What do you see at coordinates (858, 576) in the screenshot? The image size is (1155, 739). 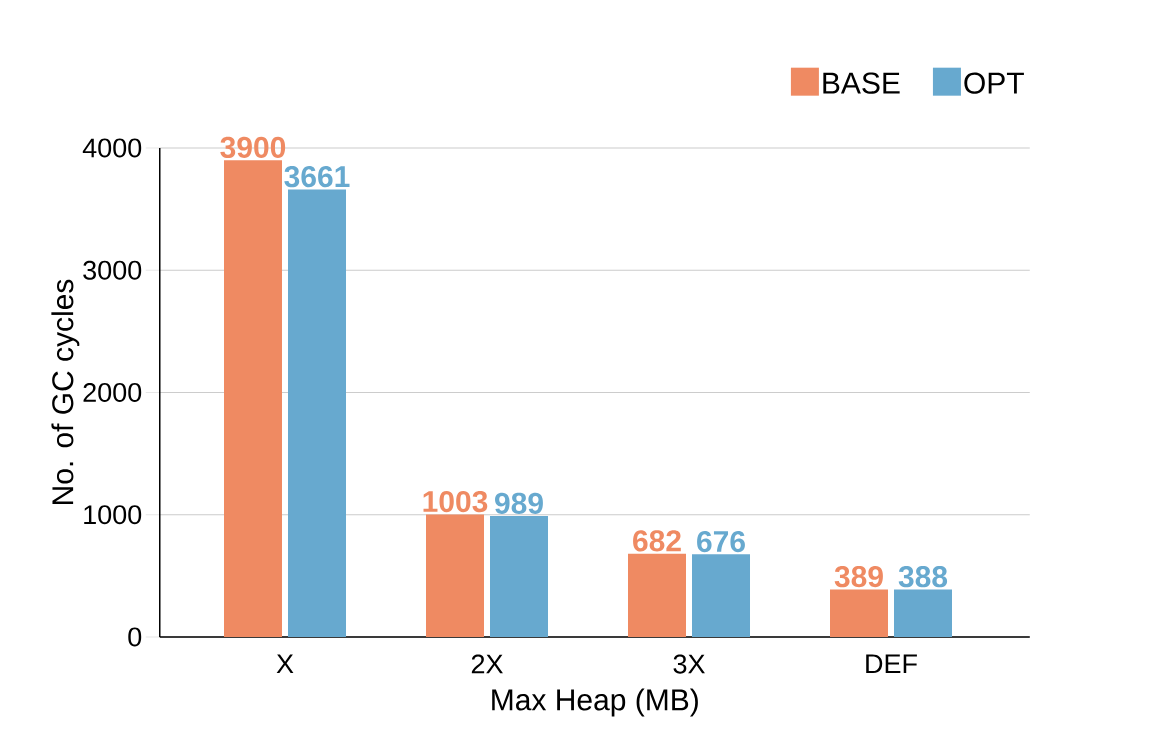 I see `data-label: 389` at bounding box center [858, 576].